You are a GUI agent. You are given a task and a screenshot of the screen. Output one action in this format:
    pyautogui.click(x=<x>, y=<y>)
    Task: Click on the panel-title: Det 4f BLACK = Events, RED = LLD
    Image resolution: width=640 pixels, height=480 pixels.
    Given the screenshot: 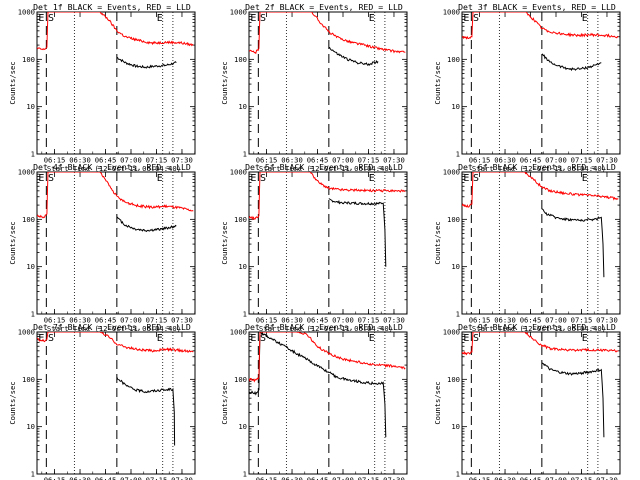 What is the action you would take?
    pyautogui.click(x=112, y=167)
    